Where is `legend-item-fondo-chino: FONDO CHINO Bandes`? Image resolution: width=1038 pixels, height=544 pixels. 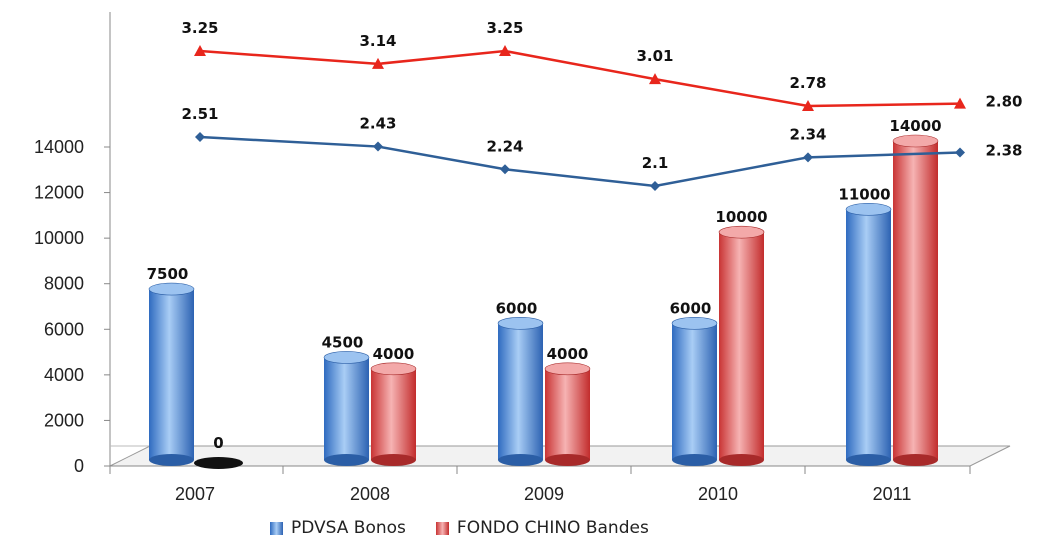
legend-item-fondo-chino: FONDO CHINO Bandes is located at coordinates (542, 528).